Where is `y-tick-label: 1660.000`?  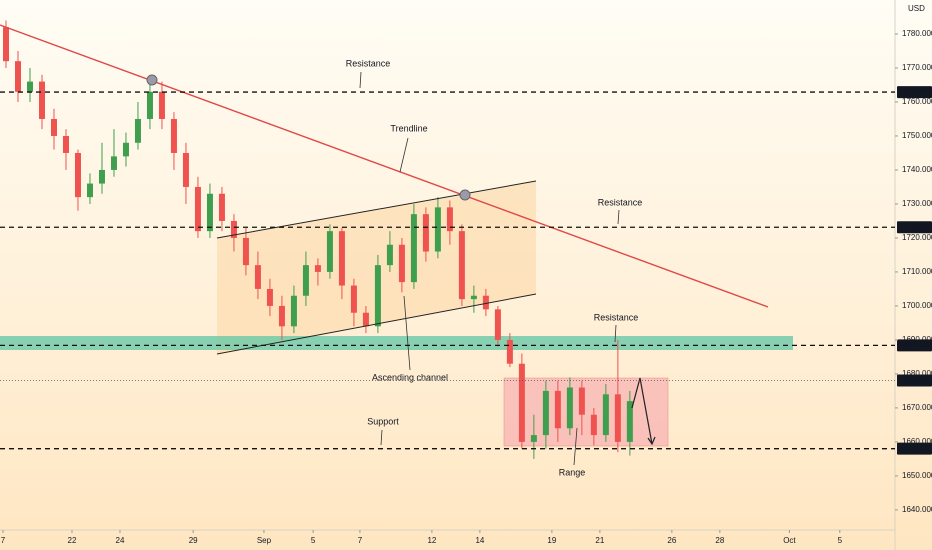
y-tick-label: 1660.000 is located at coordinates (917, 441).